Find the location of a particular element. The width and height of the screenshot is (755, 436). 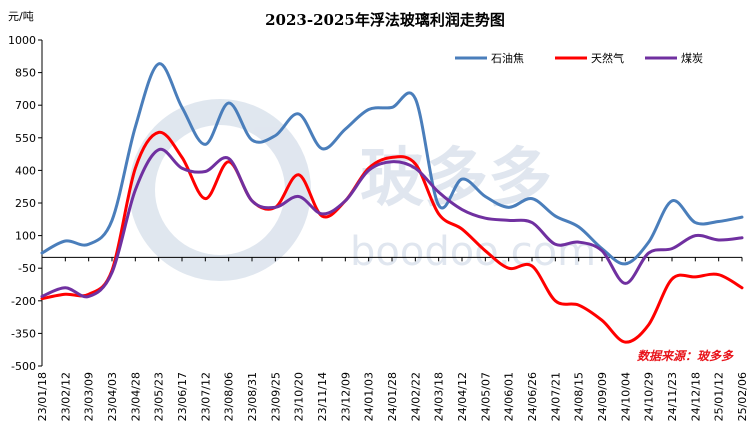

y-tick-label: 550 is located at coordinates (25, 138).